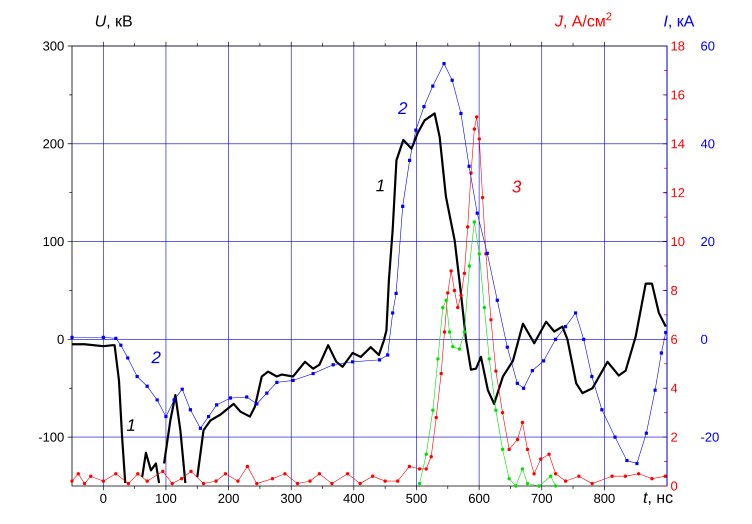  What do you see at coordinates (674, 339) in the screenshot?
I see `y2-tick-label: 6` at bounding box center [674, 339].